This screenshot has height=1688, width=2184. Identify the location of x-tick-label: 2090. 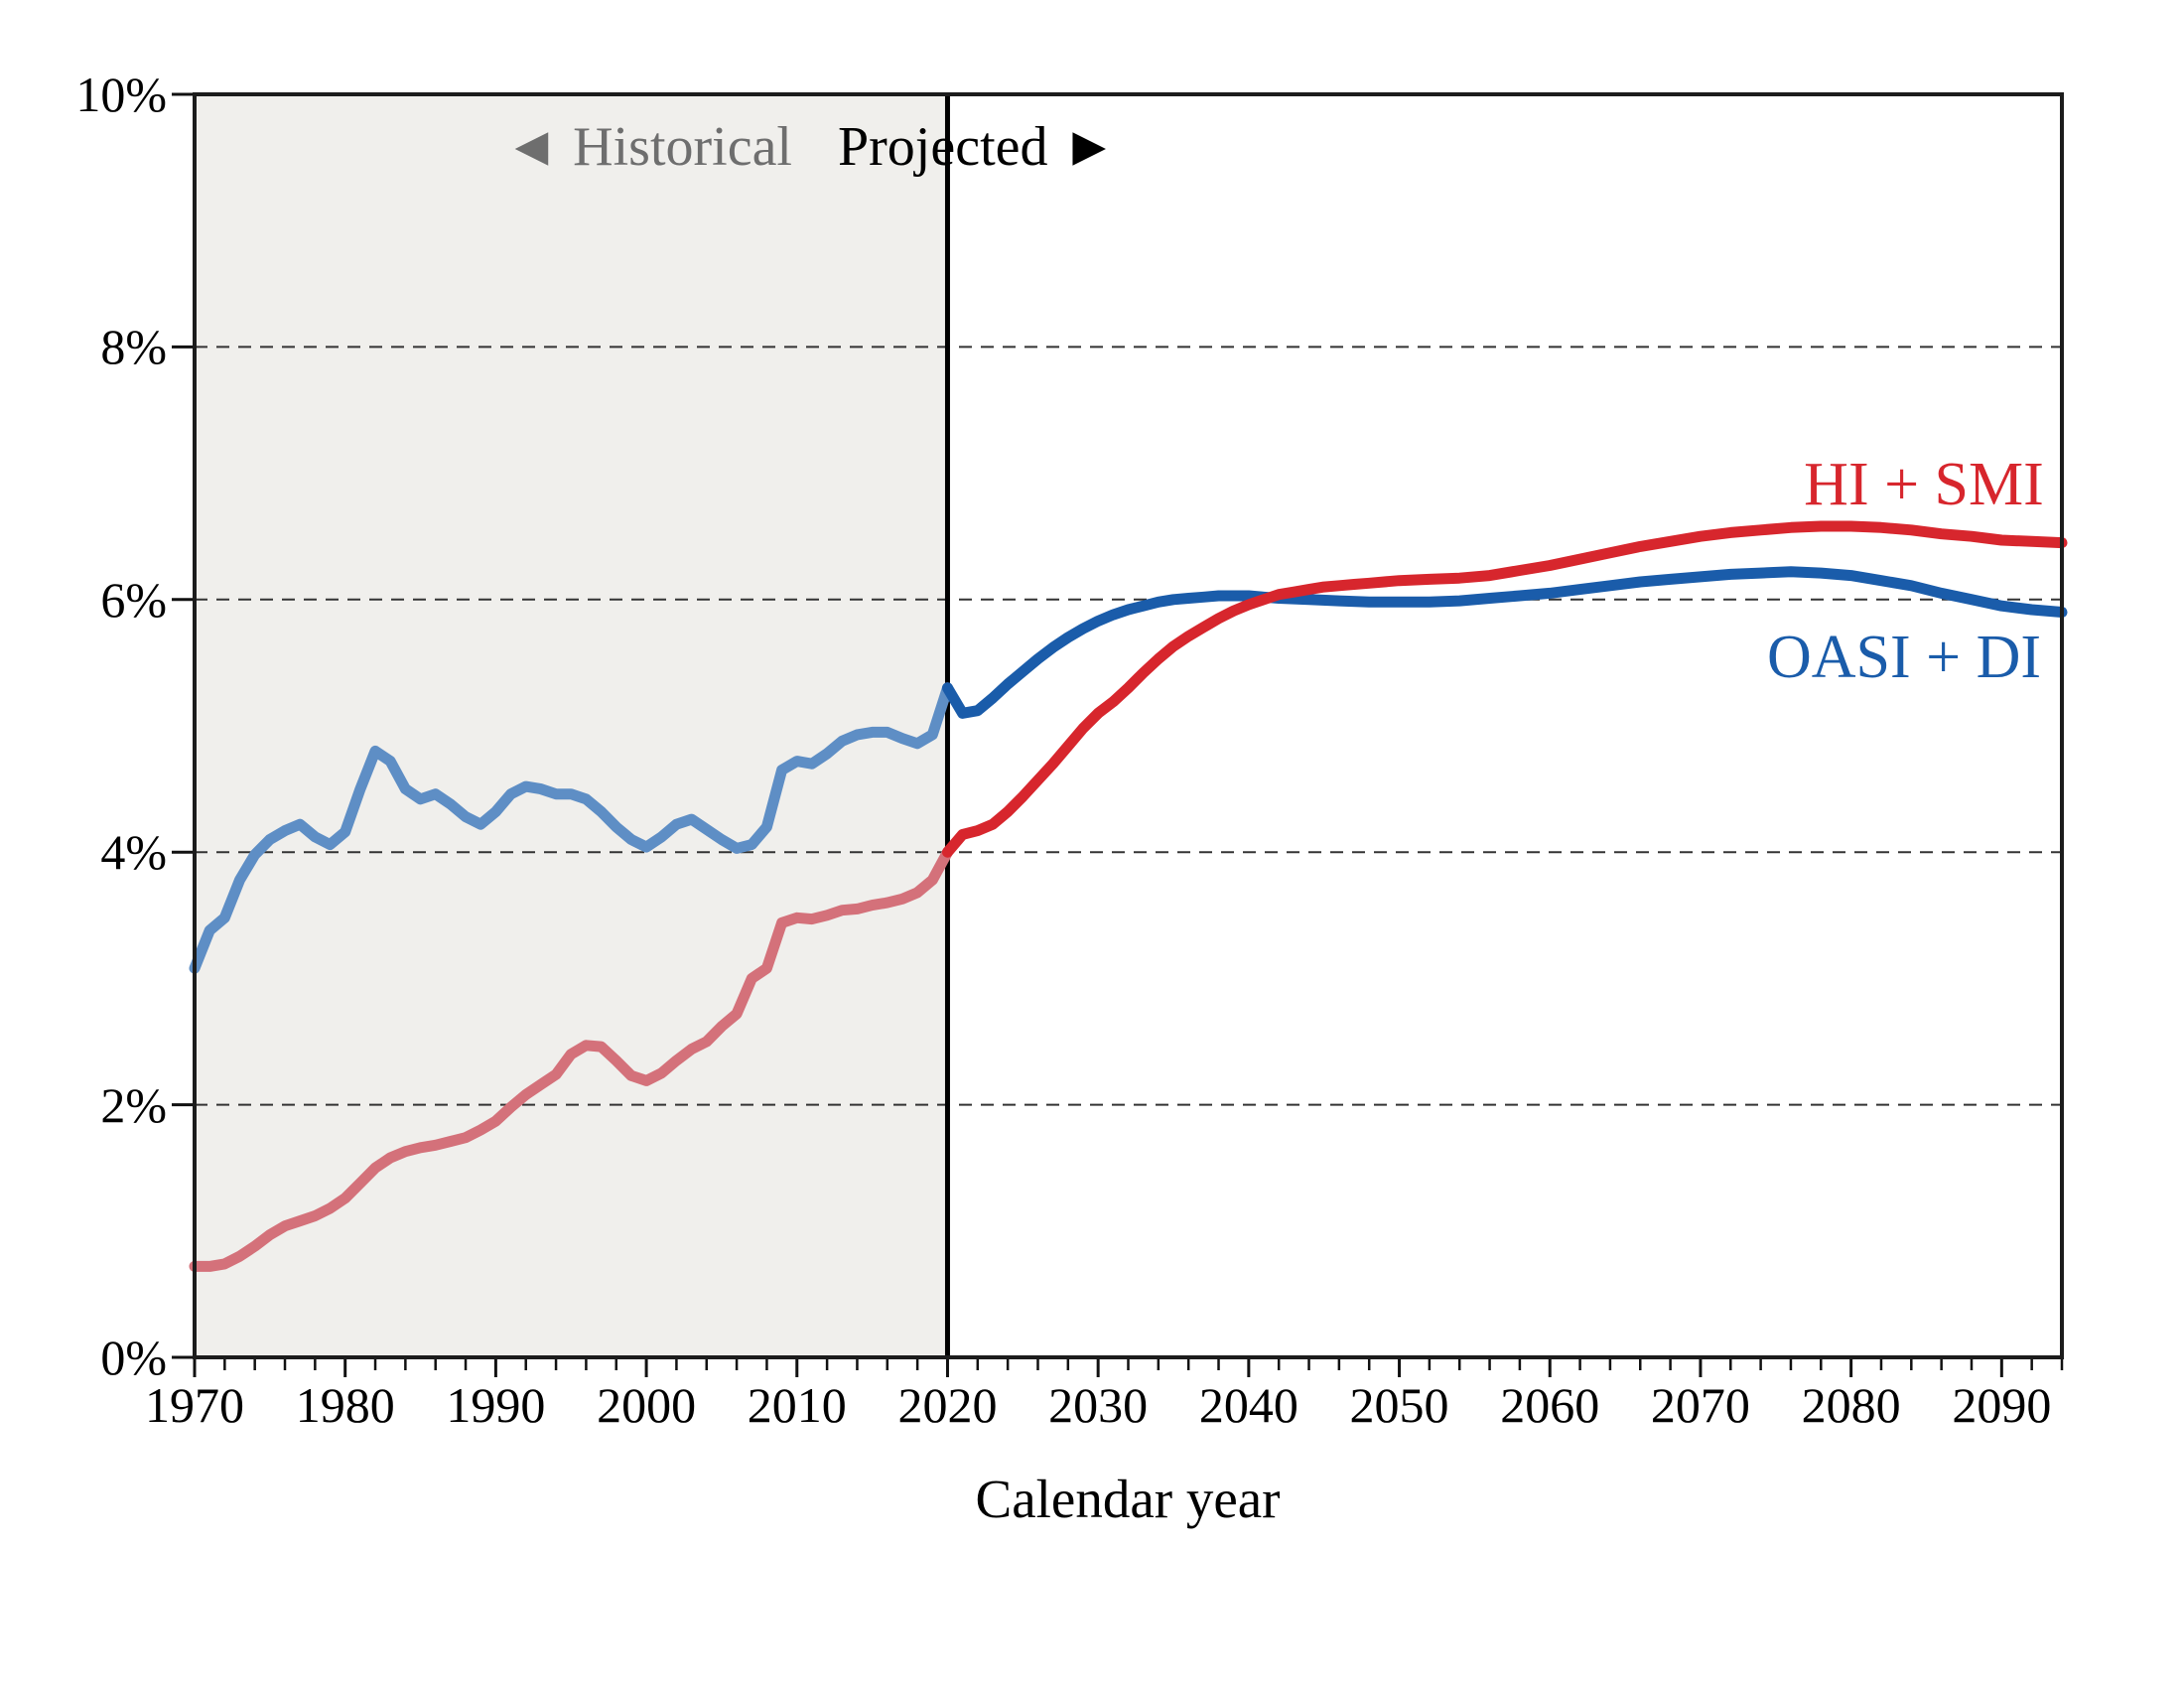
(2002, 1405).